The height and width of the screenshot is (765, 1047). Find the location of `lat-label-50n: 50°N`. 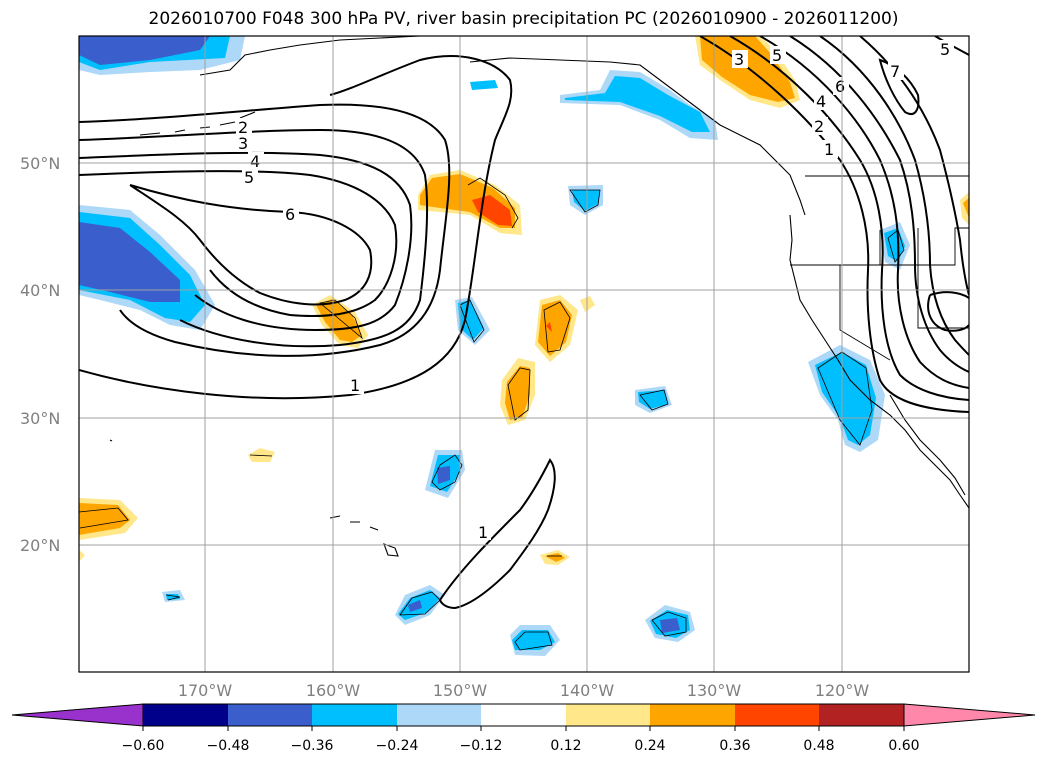

lat-label-50n: 50°N is located at coordinates (40, 163).